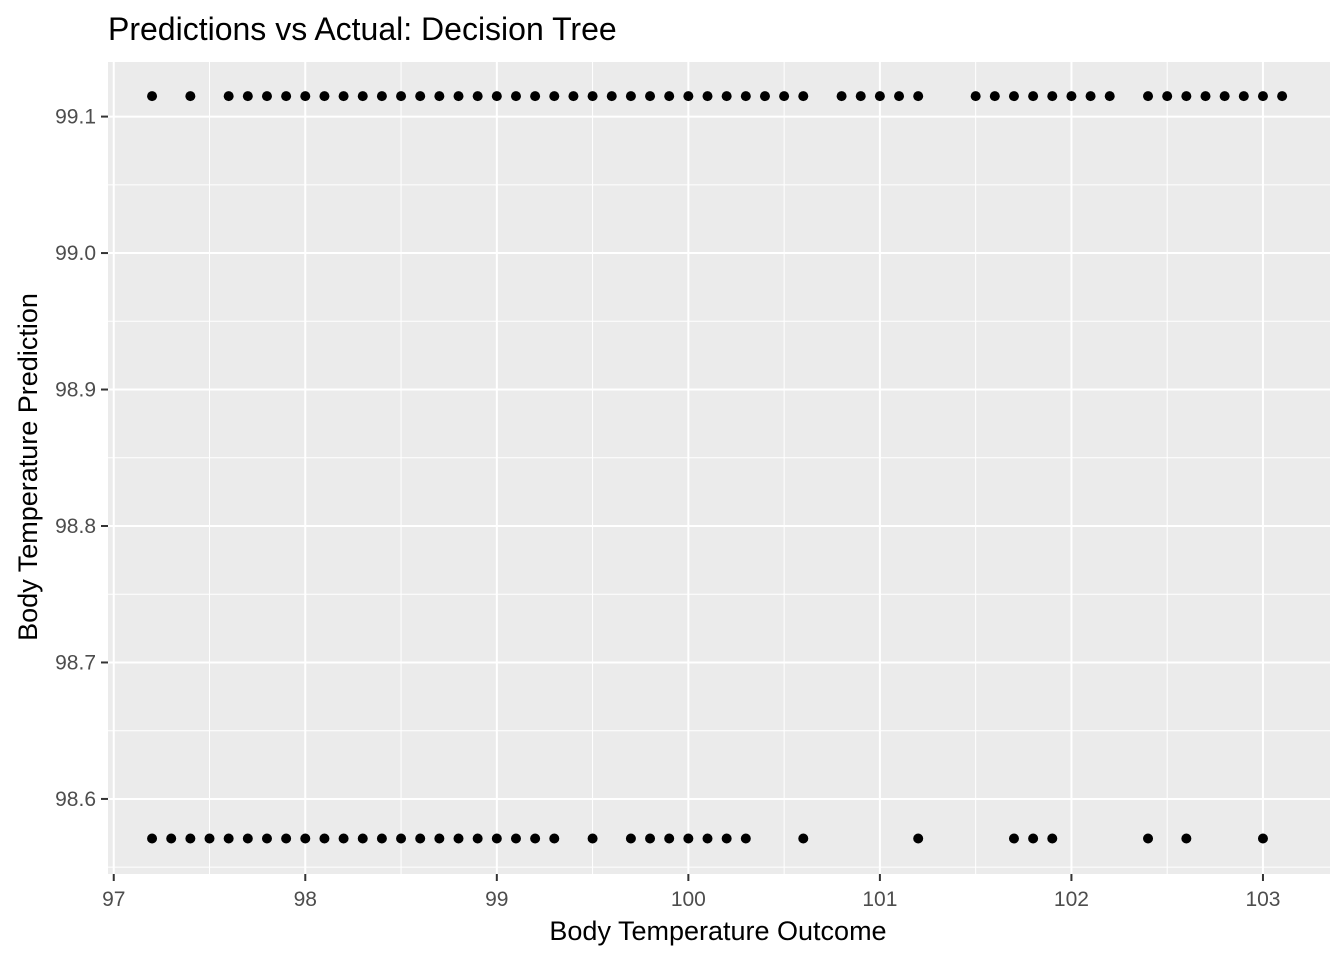 The image size is (1344, 960). What do you see at coordinates (75, 390) in the screenshot?
I see `y-tick-label: 98.9` at bounding box center [75, 390].